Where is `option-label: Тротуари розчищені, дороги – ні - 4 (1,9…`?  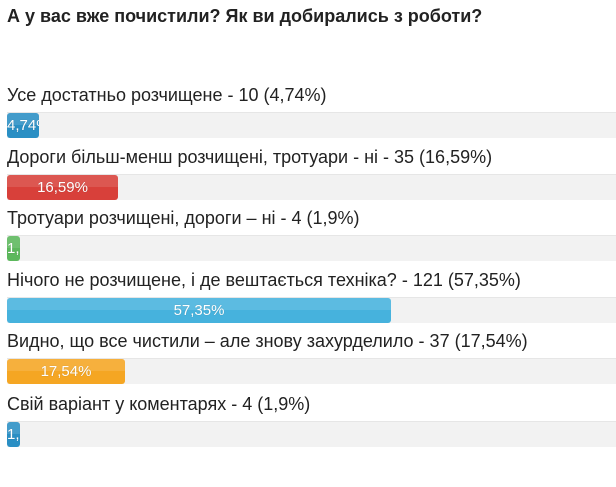
option-label: Тротуари розчищені, дороги – ні - 4 (1,9… is located at coordinates (183, 218).